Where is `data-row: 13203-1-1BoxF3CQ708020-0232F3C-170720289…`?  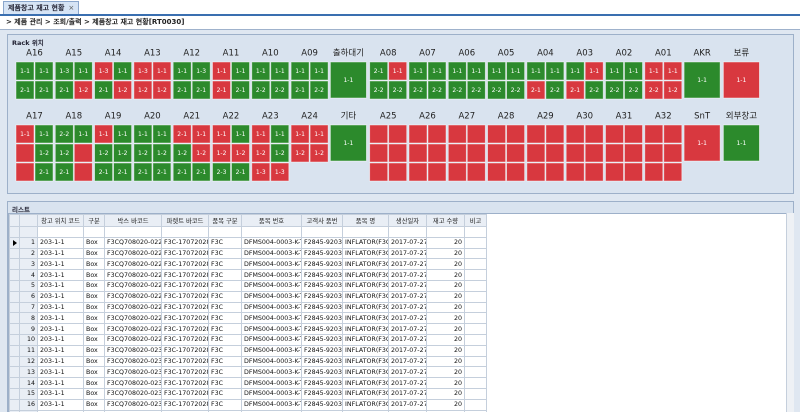 data-row: 13203-1-1BoxF3CQ708020-0232F3C-170720289… is located at coordinates (248, 372).